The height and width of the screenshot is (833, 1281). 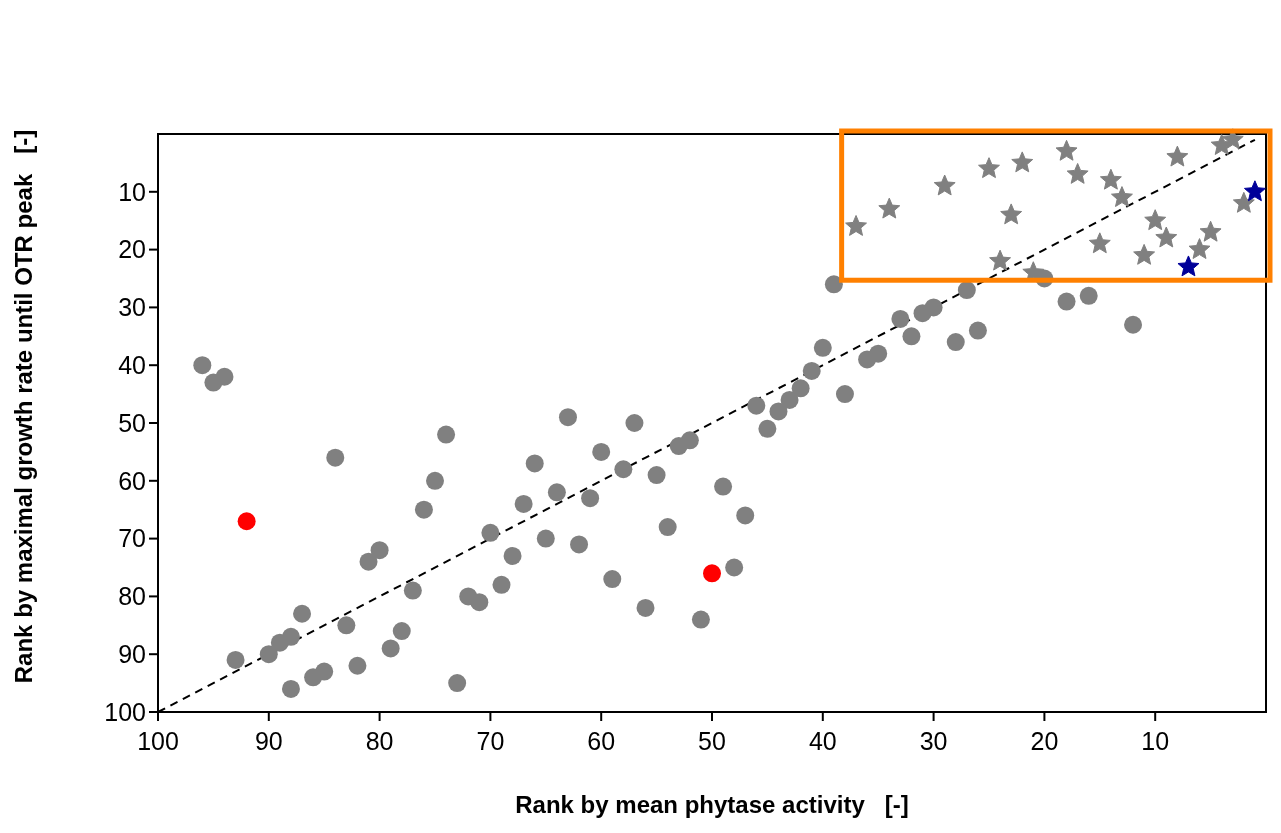 What do you see at coordinates (132, 480) in the screenshot?
I see `y-tick-label: 60` at bounding box center [132, 480].